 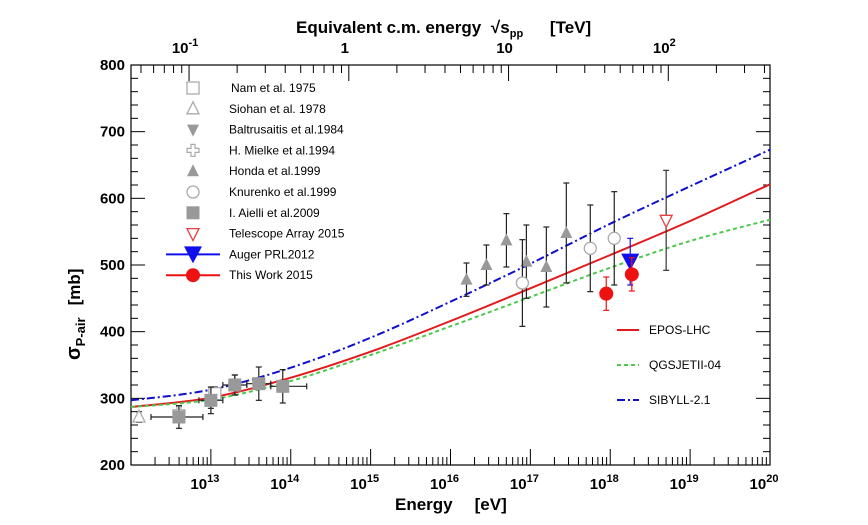 I want to click on y-tick-label: 500, so click(x=112, y=265).